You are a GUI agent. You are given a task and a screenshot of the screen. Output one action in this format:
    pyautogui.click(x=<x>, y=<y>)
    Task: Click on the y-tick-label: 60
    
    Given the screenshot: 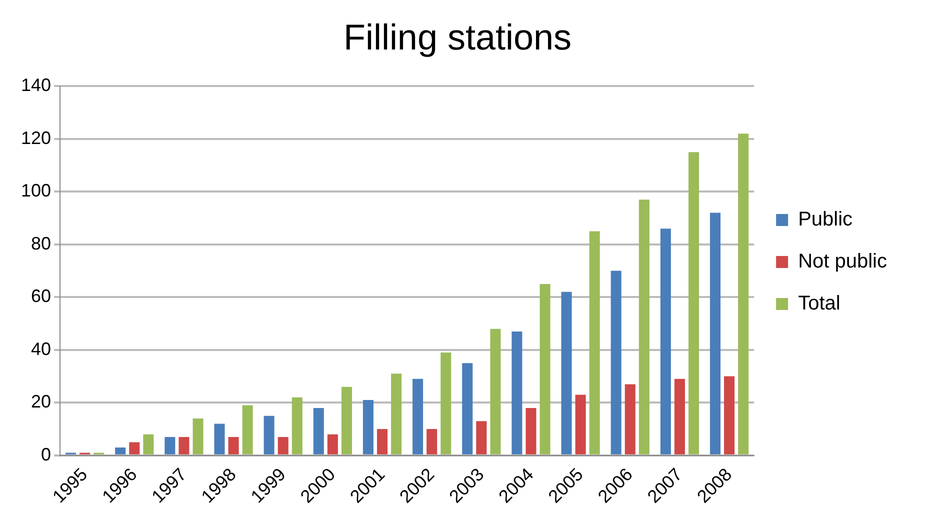 What is the action you would take?
    pyautogui.click(x=41, y=296)
    